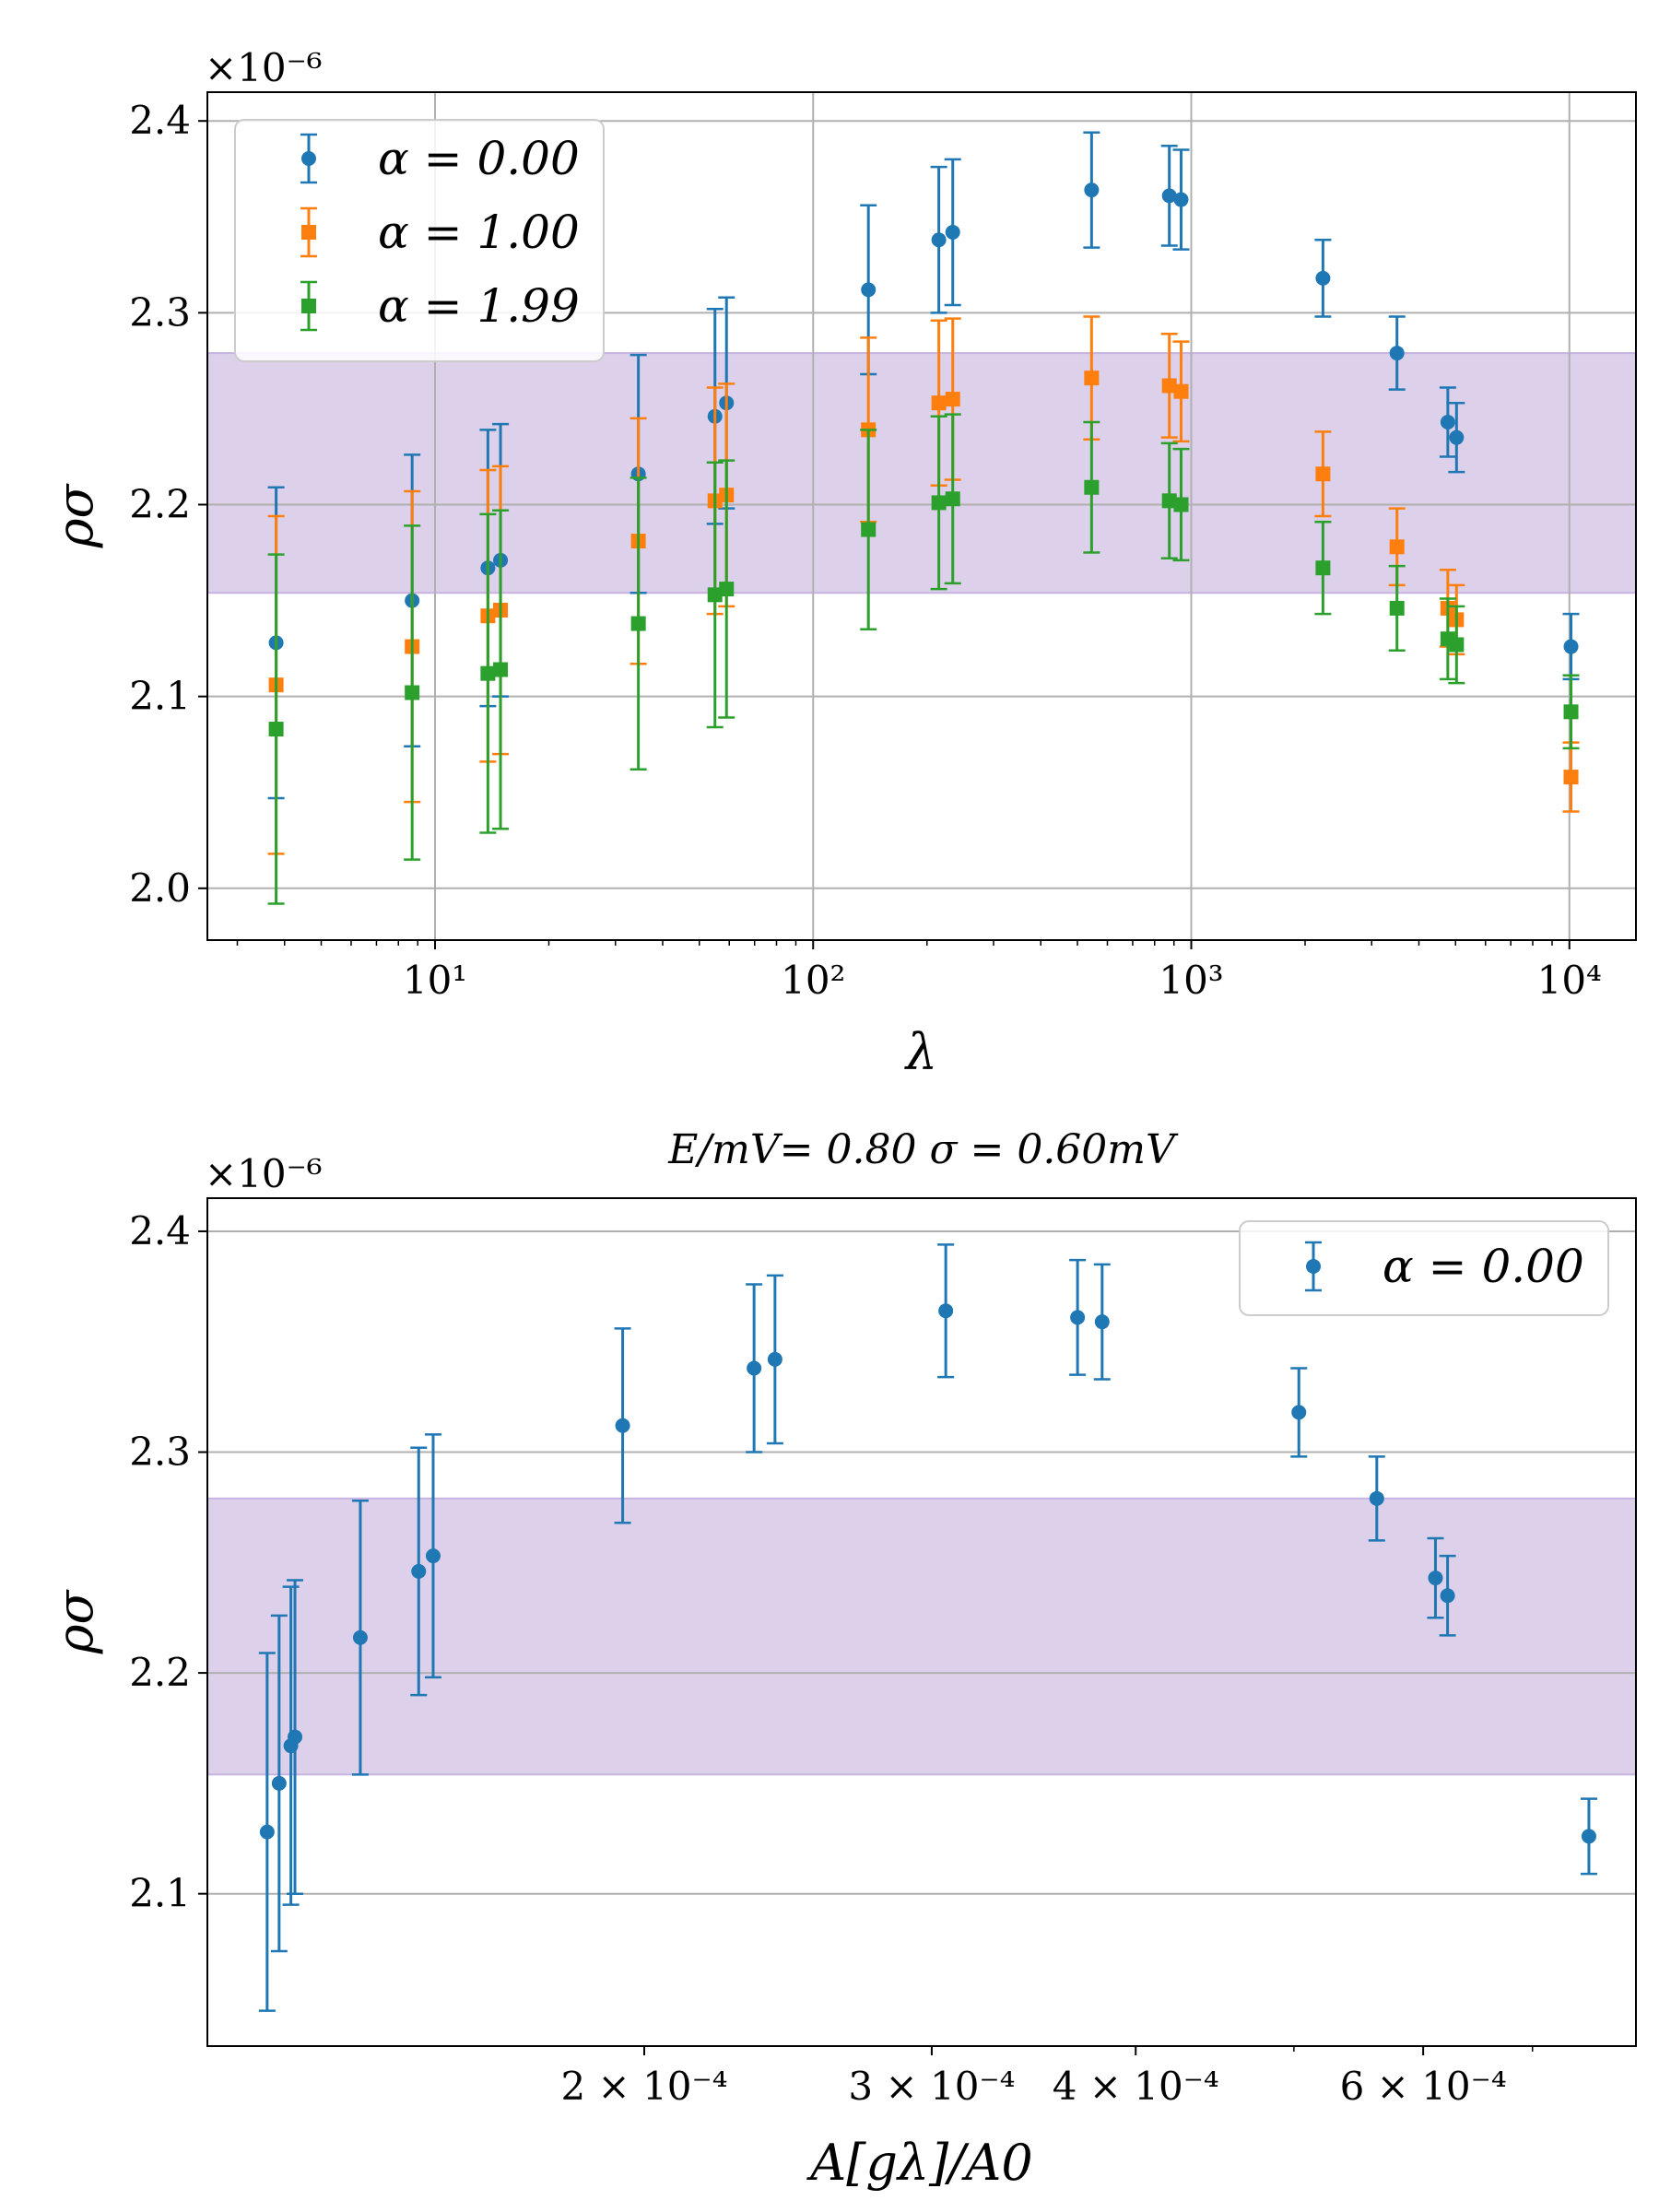 Image resolution: width=1659 pixels, height=2212 pixels. I want to click on bottom-legend: α = 0.00, so click(1424, 1268).